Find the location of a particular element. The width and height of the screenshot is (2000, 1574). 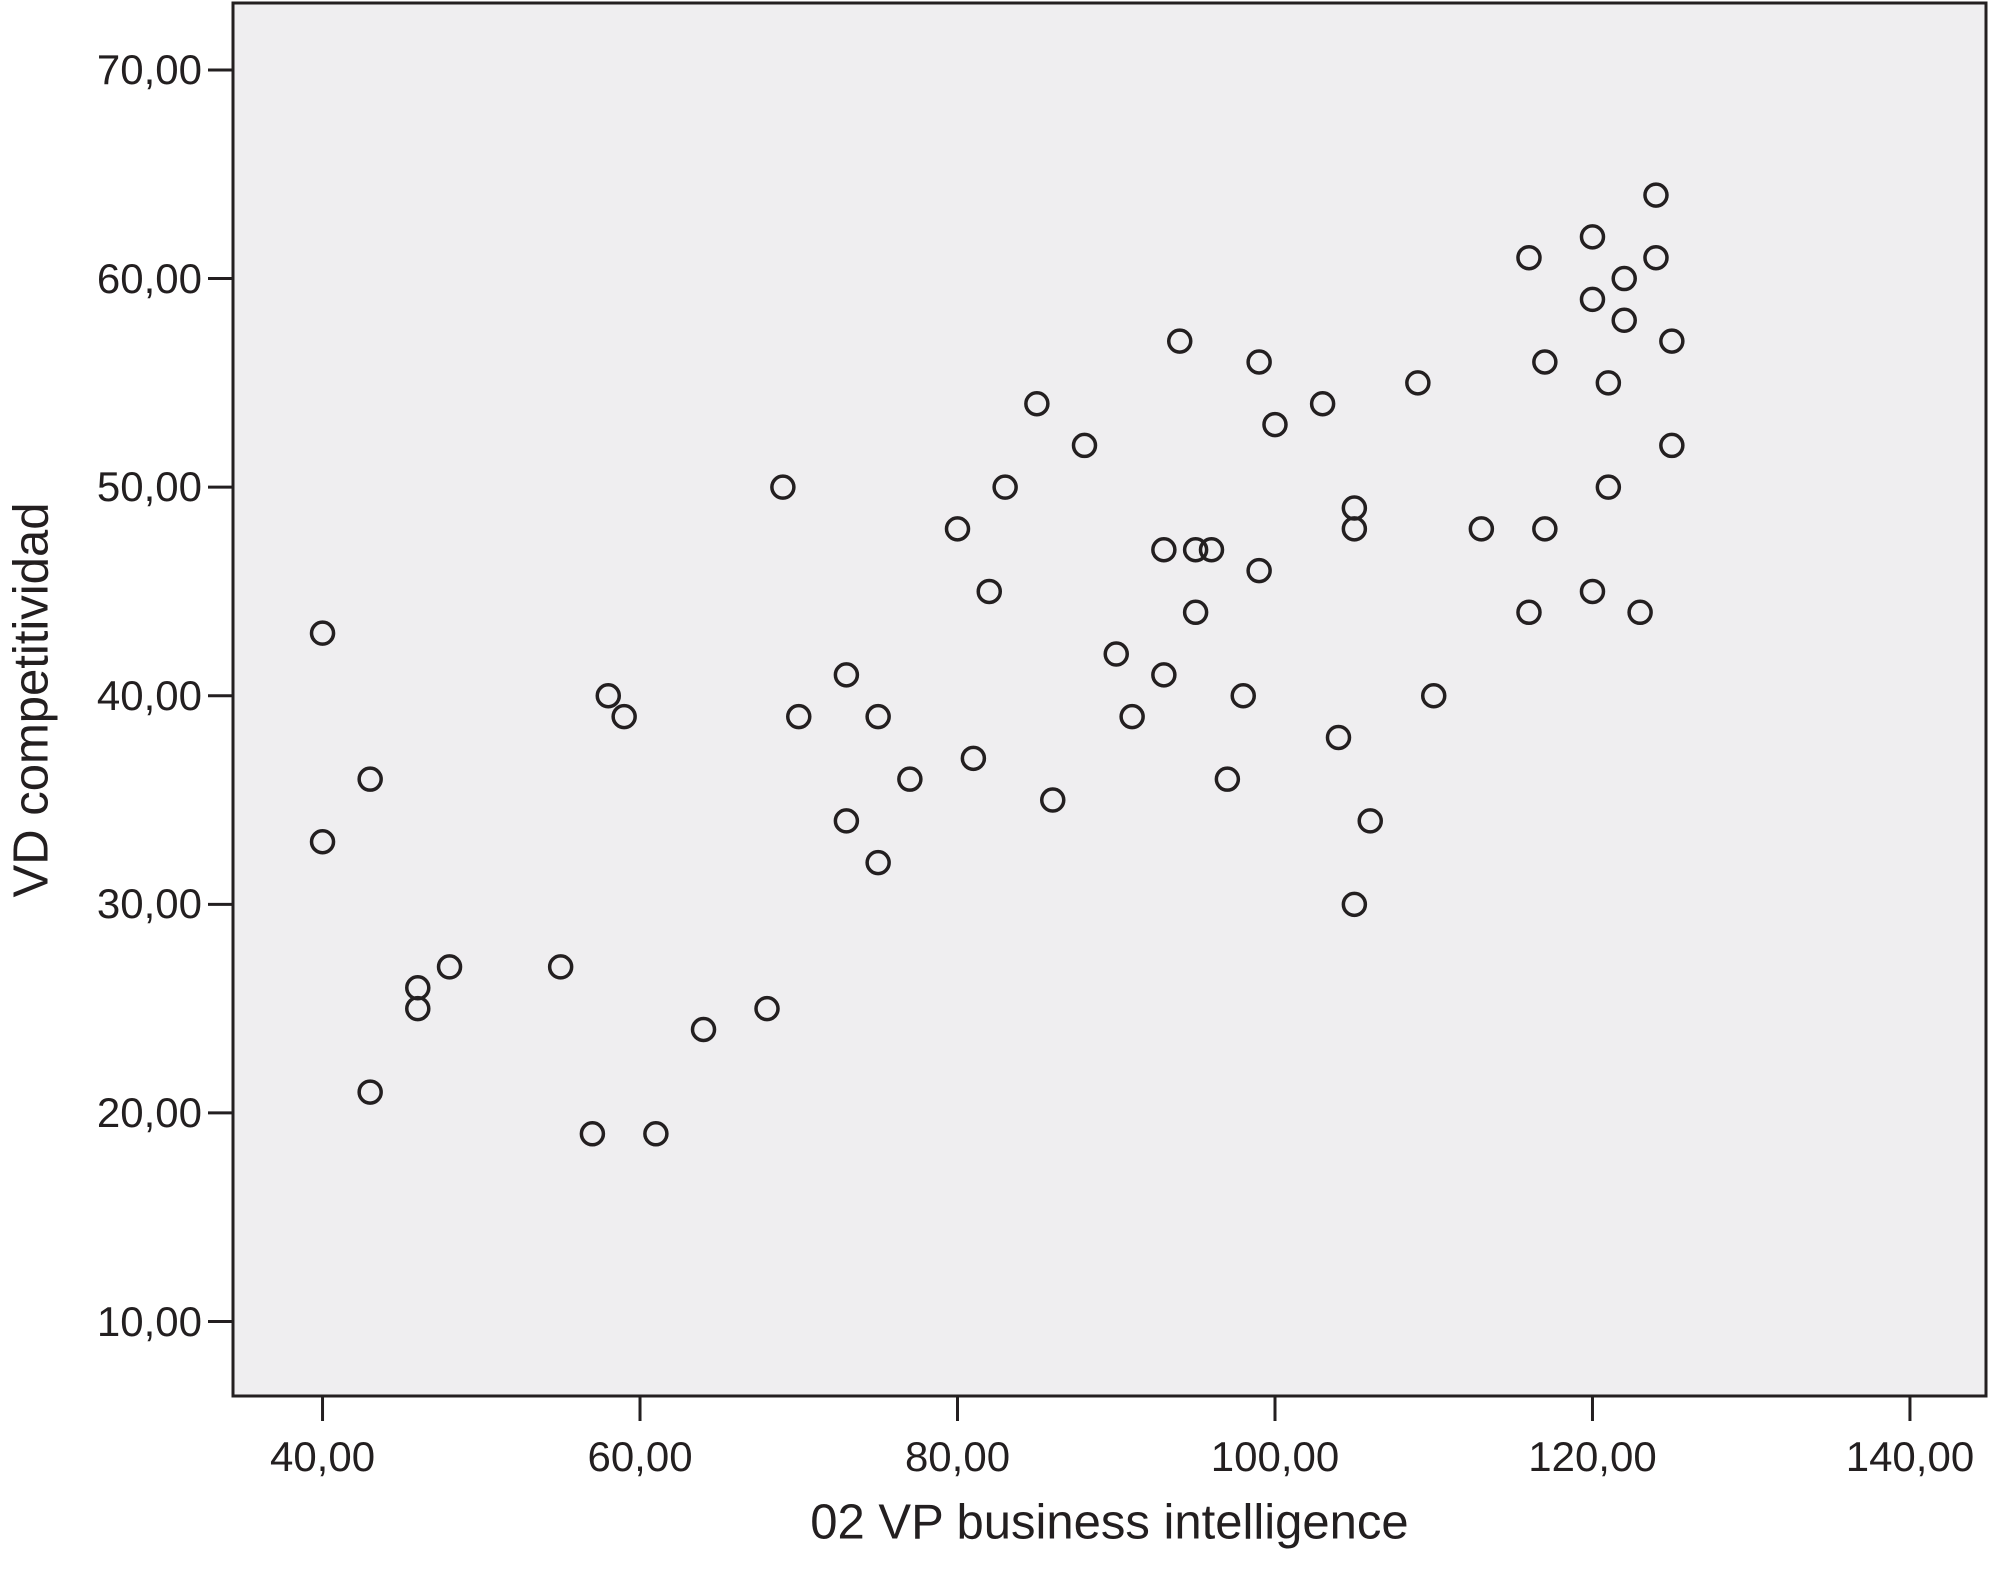

y-tick-label: 10,00 is located at coordinates (149, 1321).